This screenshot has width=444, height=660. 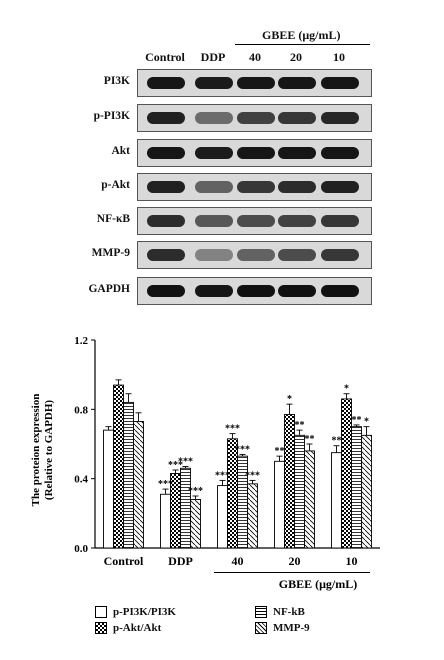 What do you see at coordinates (296, 57) in the screenshot?
I see `blot-lane-label: 20` at bounding box center [296, 57].